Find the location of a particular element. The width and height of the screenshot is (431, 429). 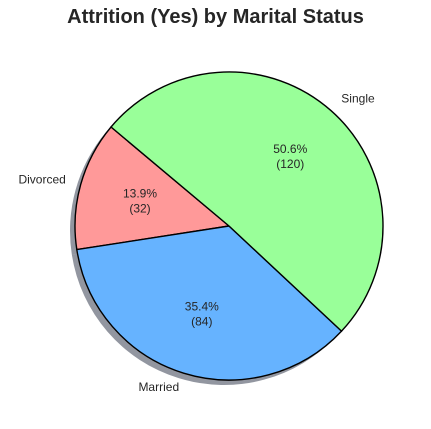

slice-percent-married: 35.4% is located at coordinates (202, 306).